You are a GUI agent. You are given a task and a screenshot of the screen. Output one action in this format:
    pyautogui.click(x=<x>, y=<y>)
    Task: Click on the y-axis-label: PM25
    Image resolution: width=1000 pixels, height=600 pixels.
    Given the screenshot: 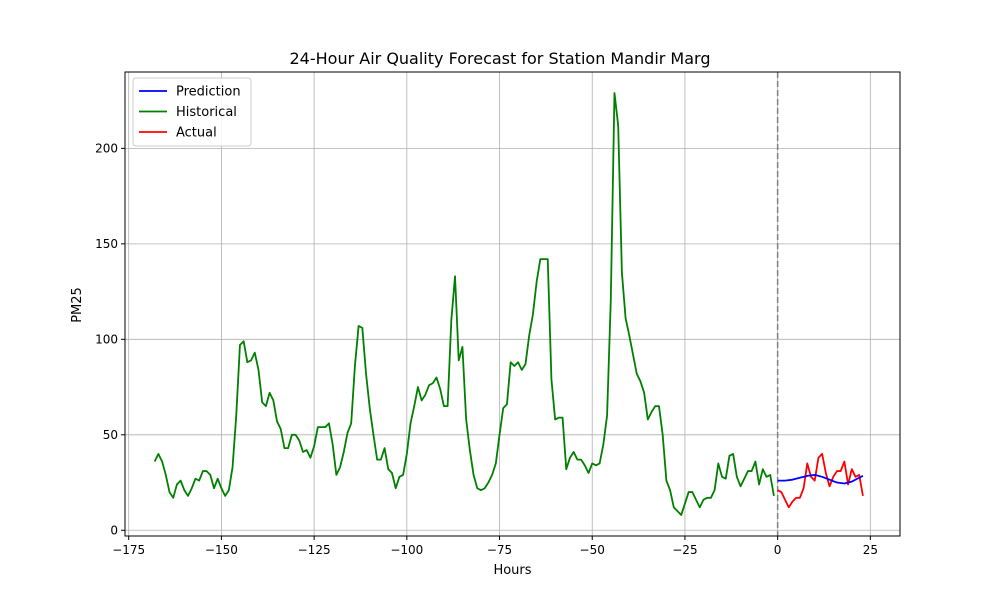 What is the action you would take?
    pyautogui.click(x=77, y=305)
    